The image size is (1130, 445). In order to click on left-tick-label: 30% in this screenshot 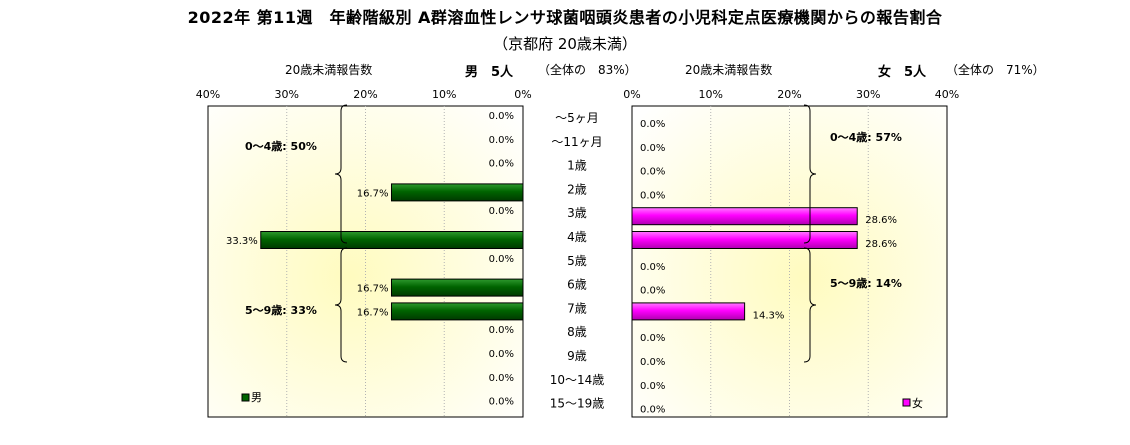, I will do `click(287, 94)`.